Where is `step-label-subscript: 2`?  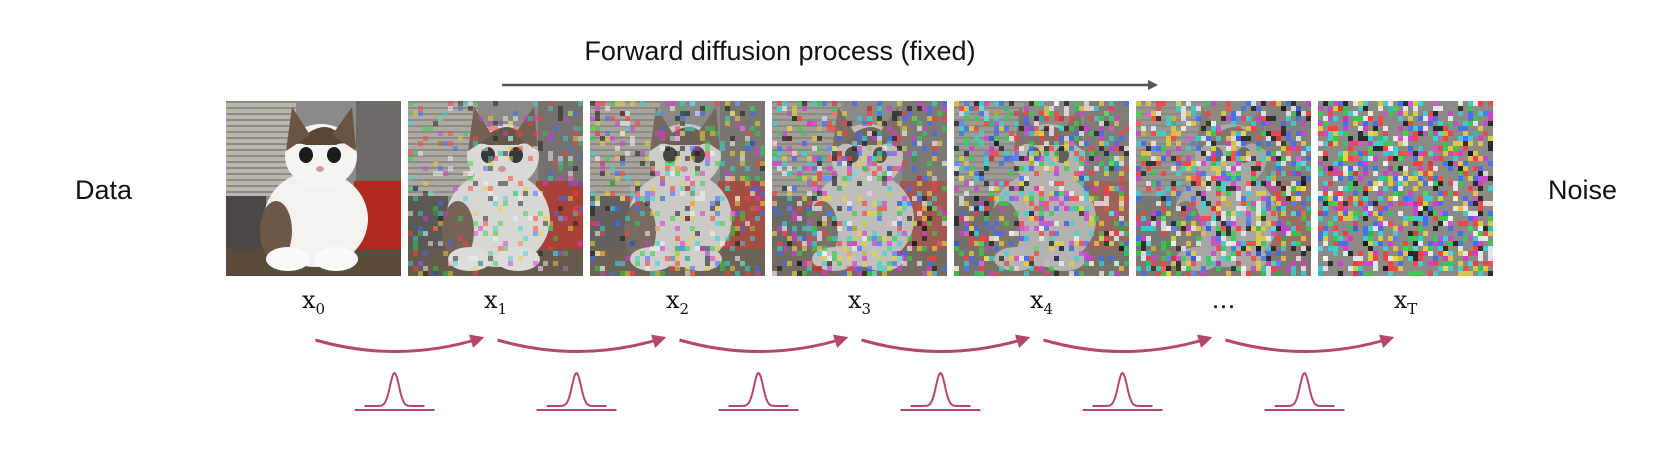 step-label-subscript: 2 is located at coordinates (684, 308).